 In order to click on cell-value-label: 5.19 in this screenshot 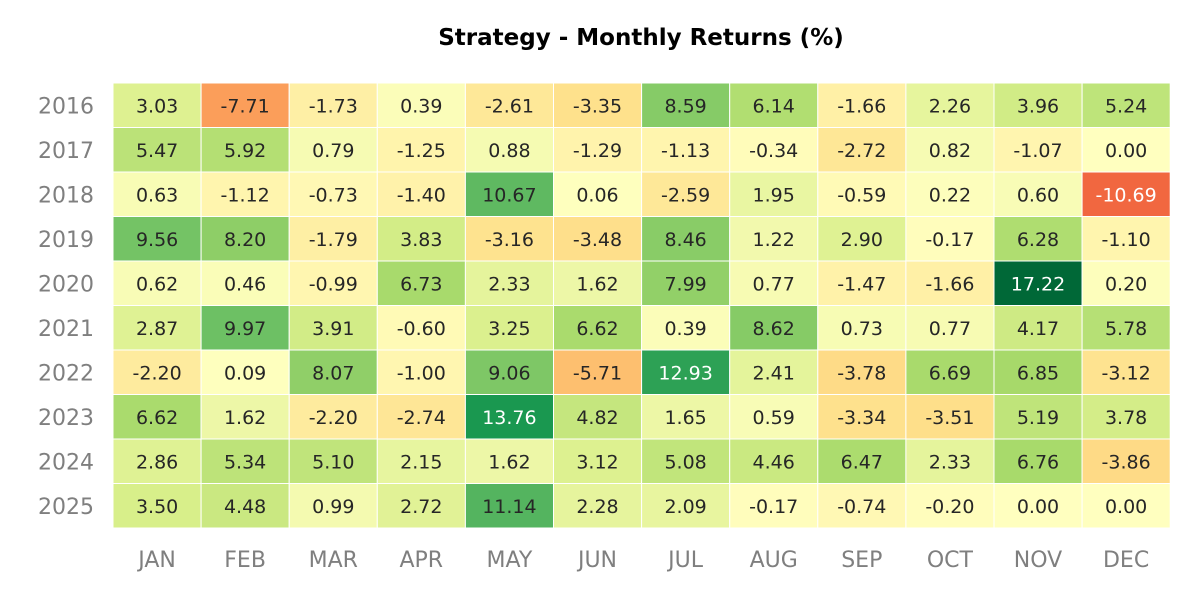, I will do `click(1038, 418)`.